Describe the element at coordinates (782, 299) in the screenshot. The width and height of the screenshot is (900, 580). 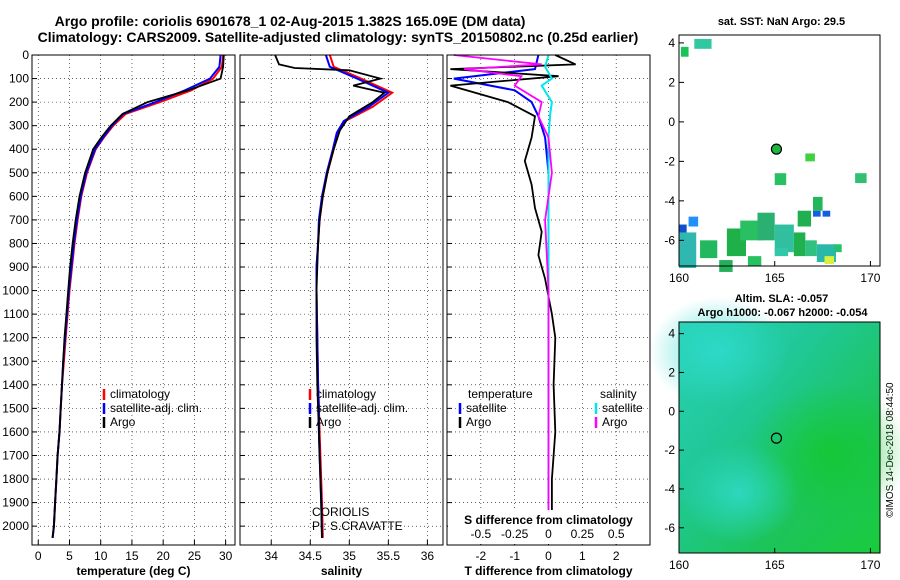
I see `map-title: Altim. SLA: -0.057` at that location.